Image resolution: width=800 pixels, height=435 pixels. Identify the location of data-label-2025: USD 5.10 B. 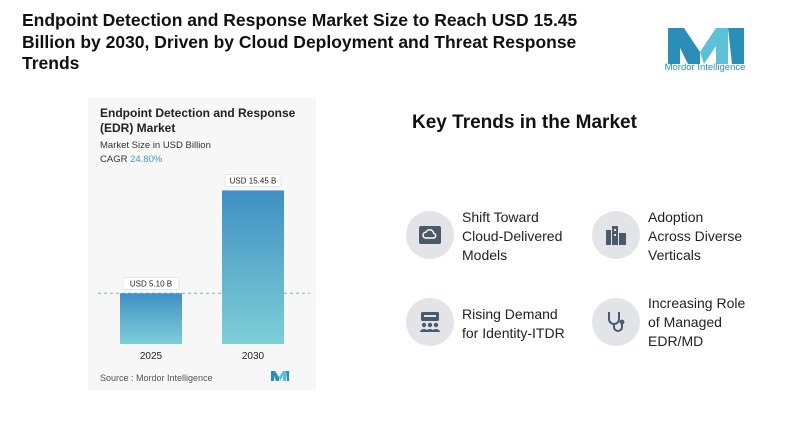
(151, 283).